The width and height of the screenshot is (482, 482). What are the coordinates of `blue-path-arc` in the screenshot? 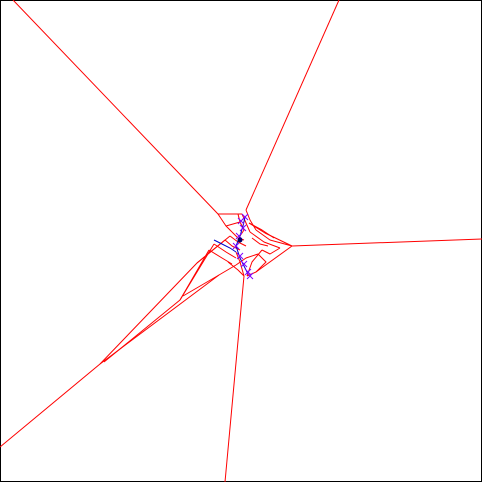 It's located at (225, 246).